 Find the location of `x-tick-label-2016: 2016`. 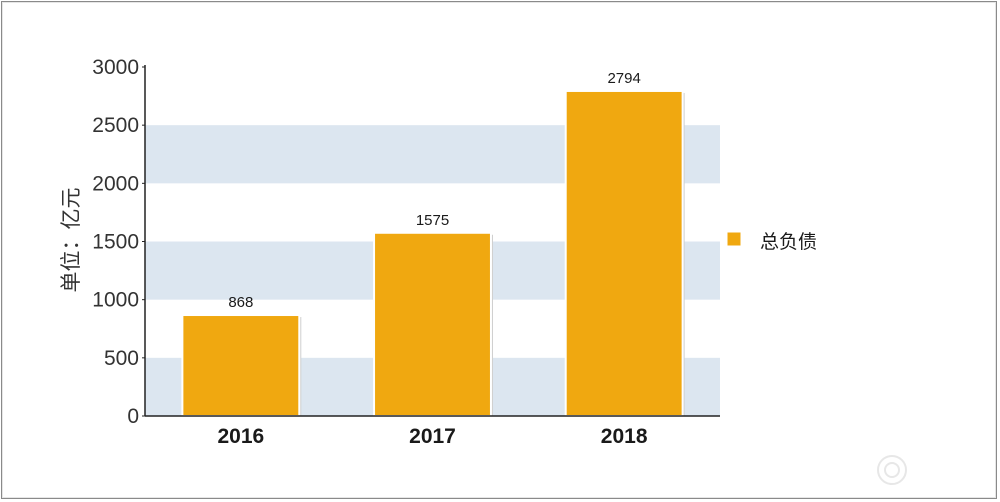

x-tick-label-2016: 2016 is located at coordinates (240, 436).